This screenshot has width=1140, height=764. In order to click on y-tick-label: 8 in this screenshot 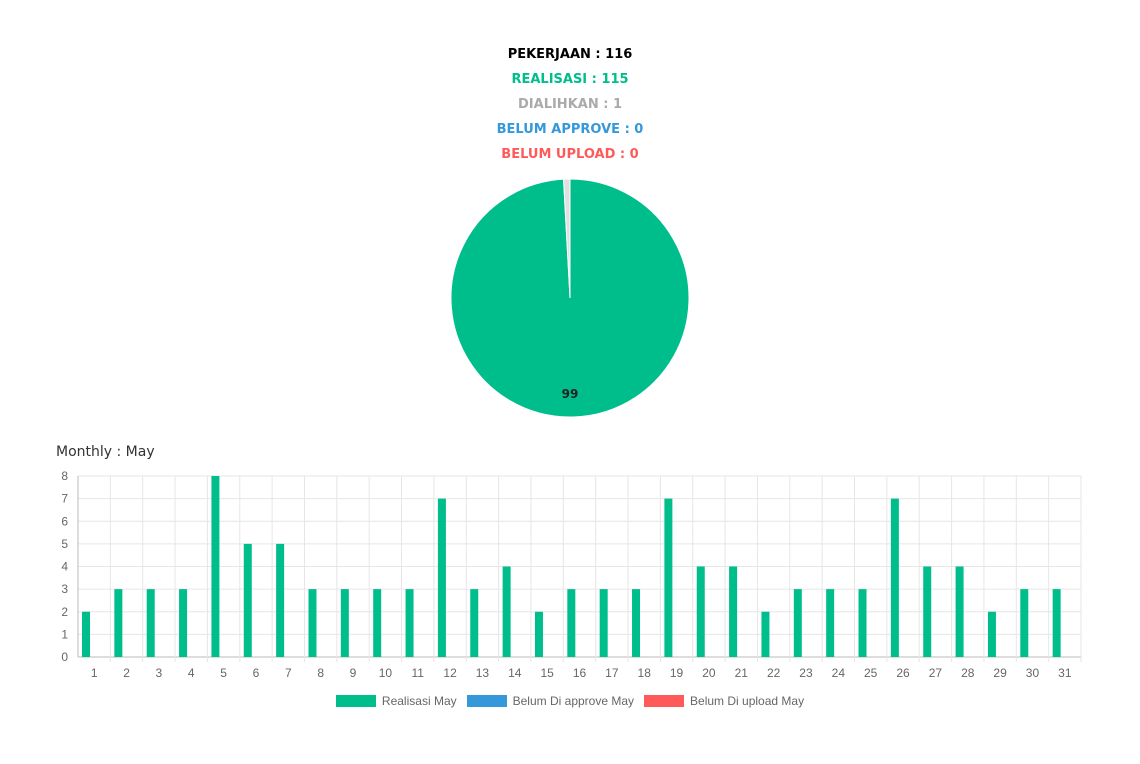, I will do `click(64, 476)`.